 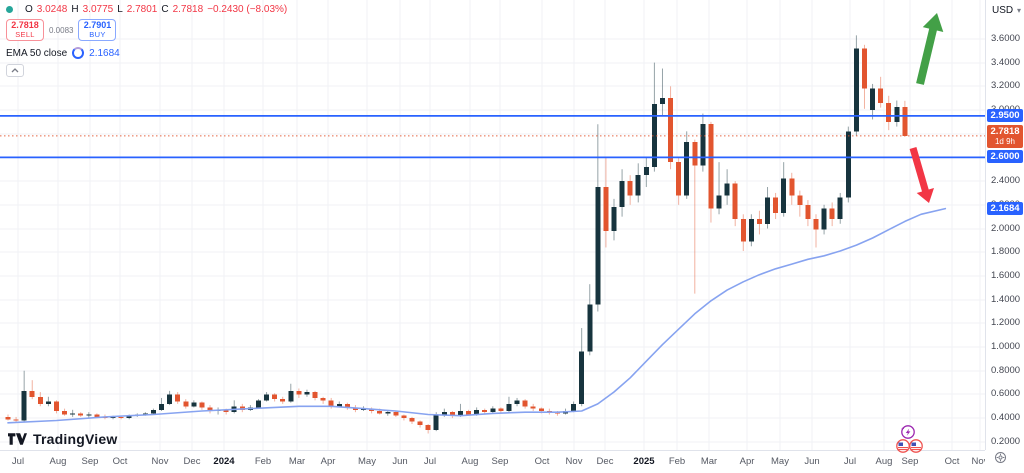 What do you see at coordinates (930, 49) in the screenshot?
I see `up-arrow-annotation` at bounding box center [930, 49].